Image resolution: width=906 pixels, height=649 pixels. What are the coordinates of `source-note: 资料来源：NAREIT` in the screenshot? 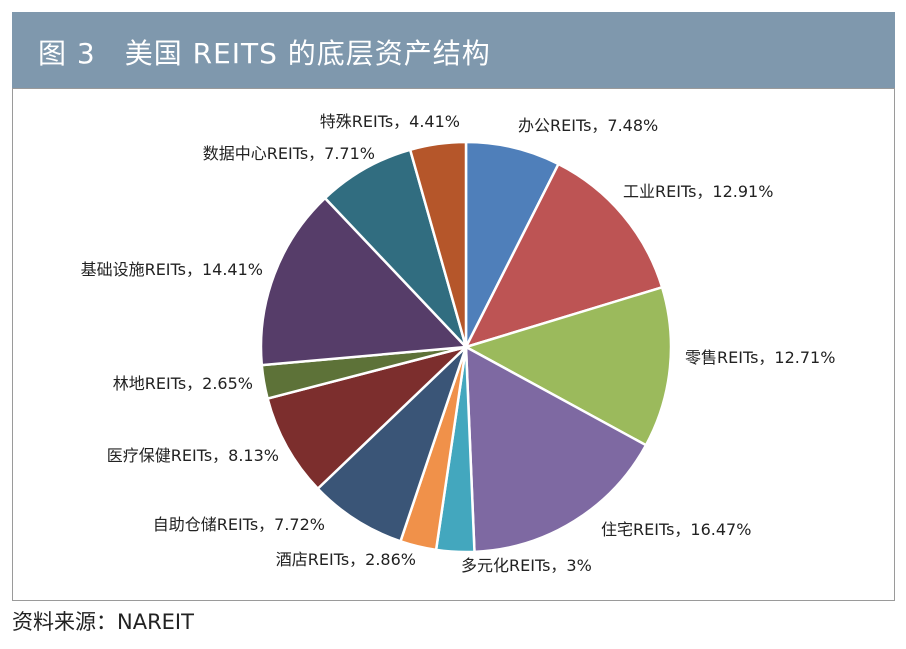 It's located at (103, 622).